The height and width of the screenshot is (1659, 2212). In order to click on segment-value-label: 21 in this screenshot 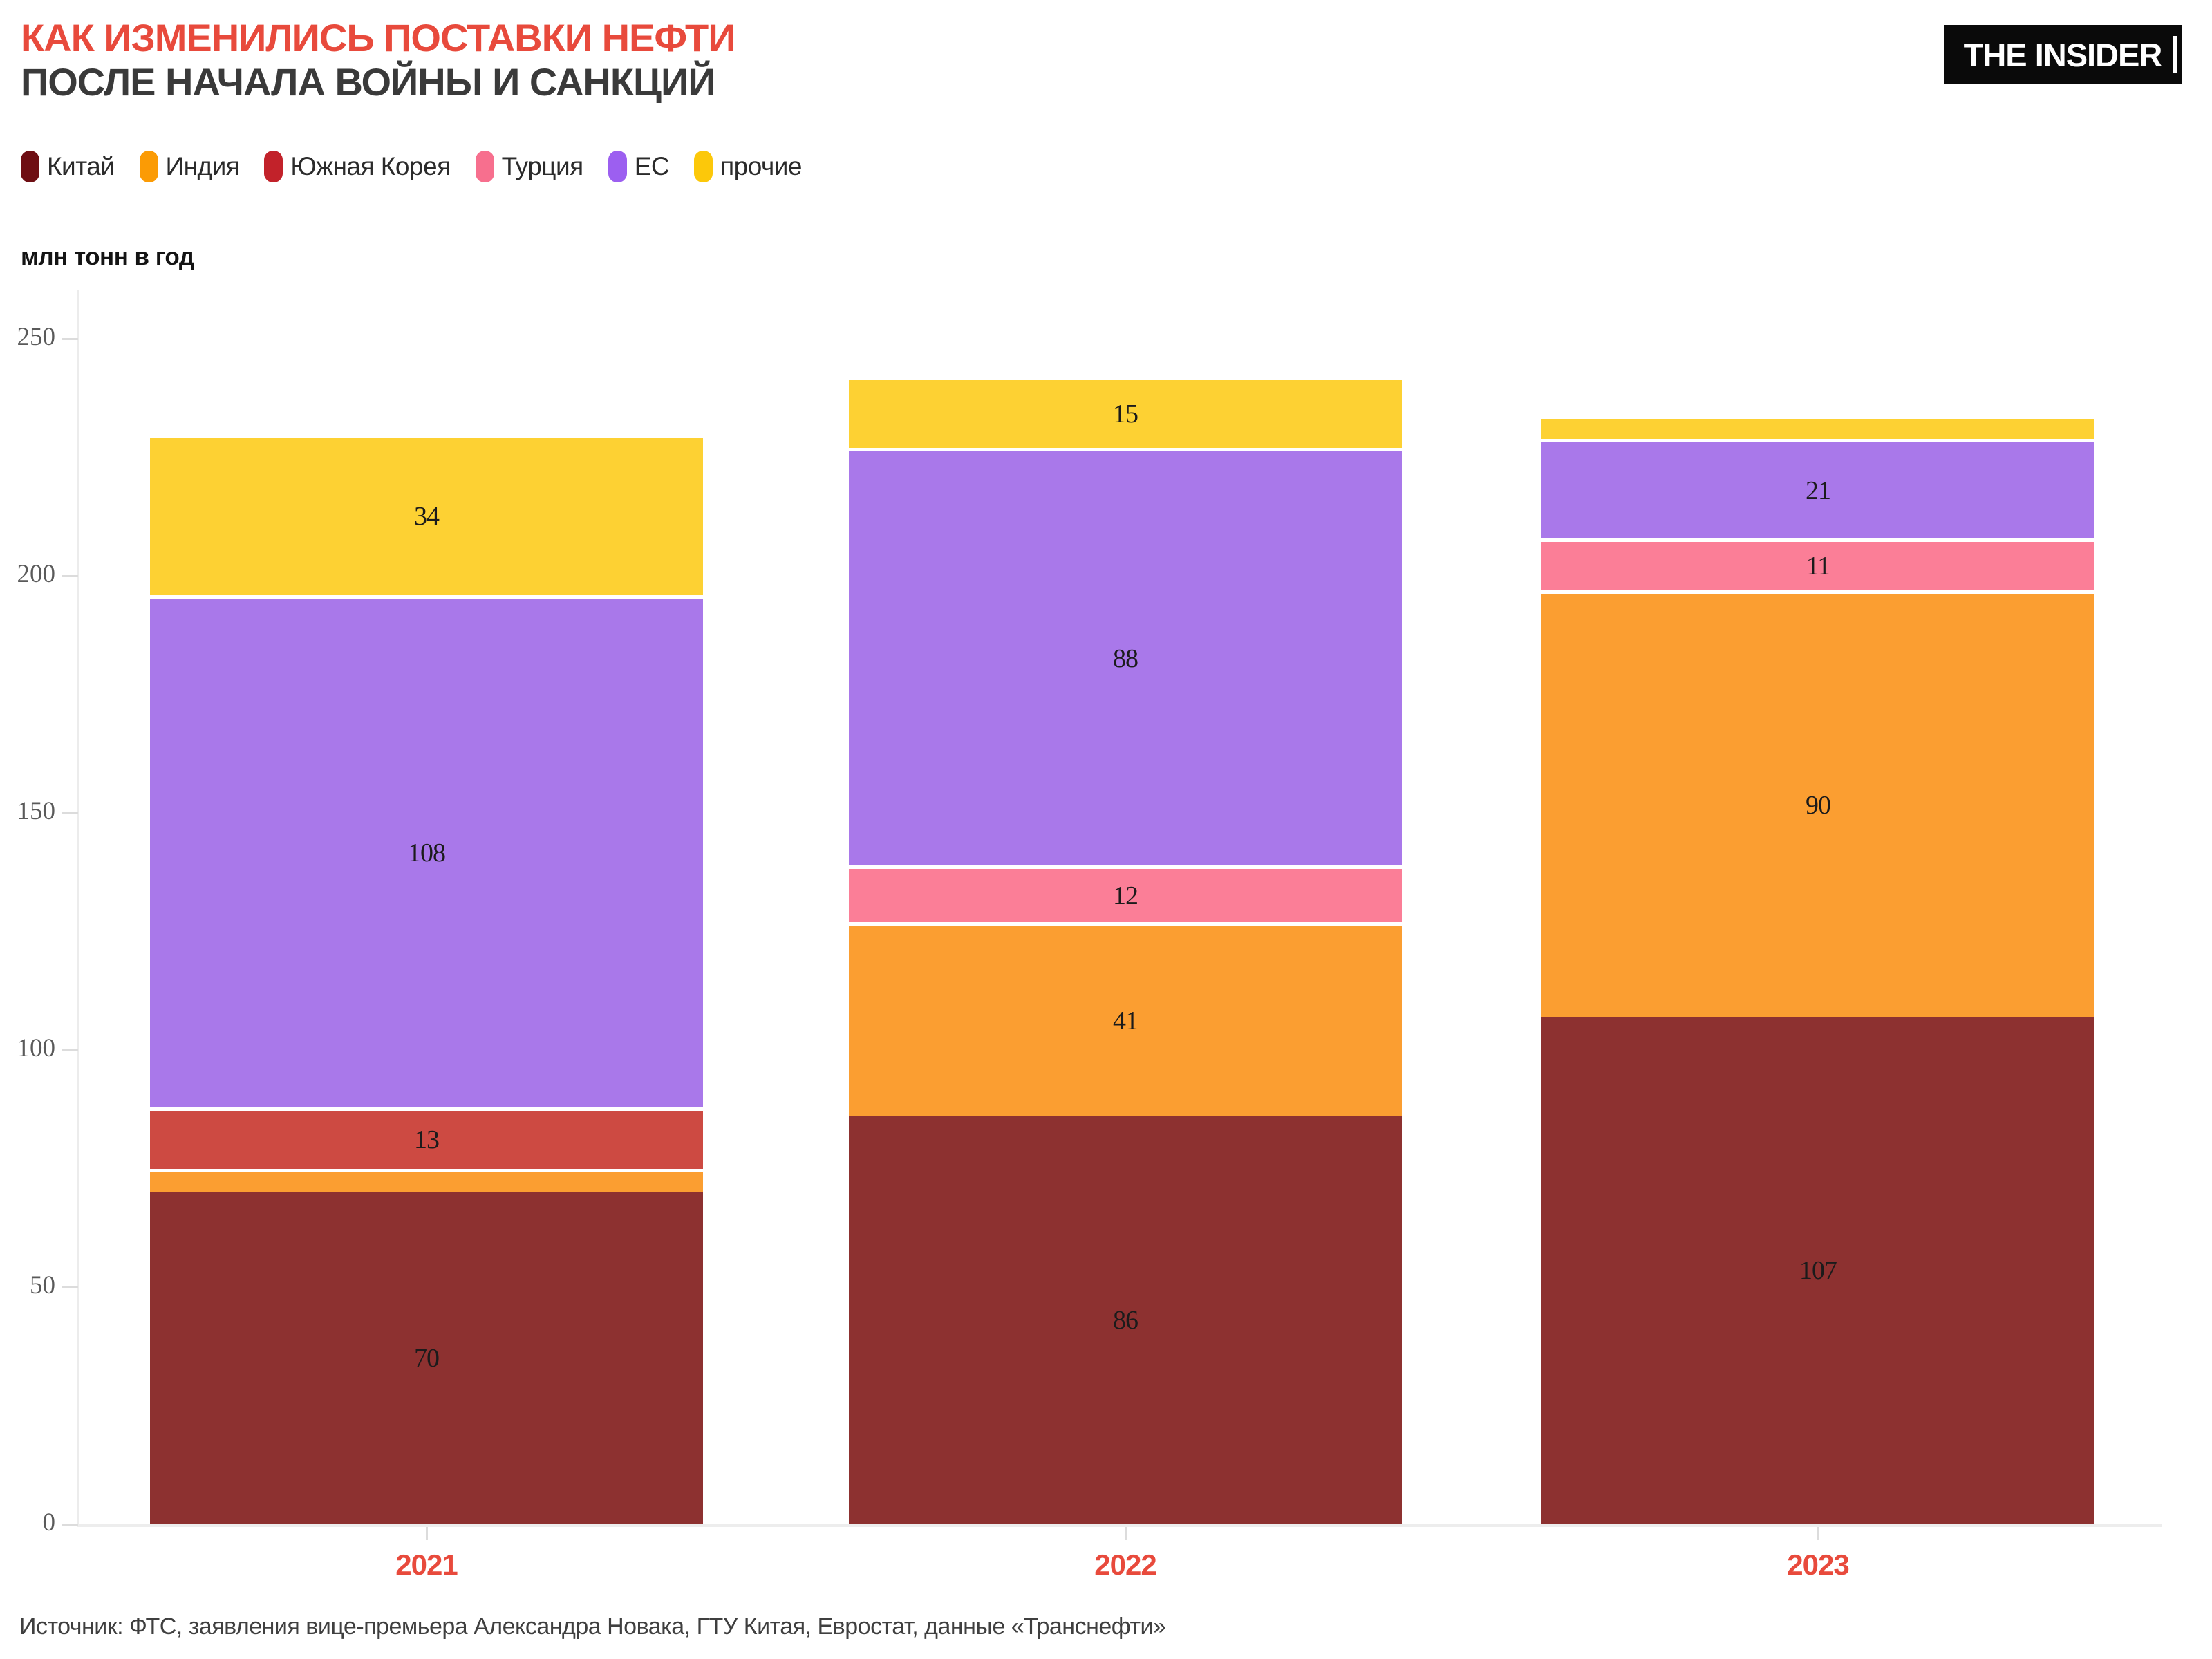, I will do `click(1818, 490)`.